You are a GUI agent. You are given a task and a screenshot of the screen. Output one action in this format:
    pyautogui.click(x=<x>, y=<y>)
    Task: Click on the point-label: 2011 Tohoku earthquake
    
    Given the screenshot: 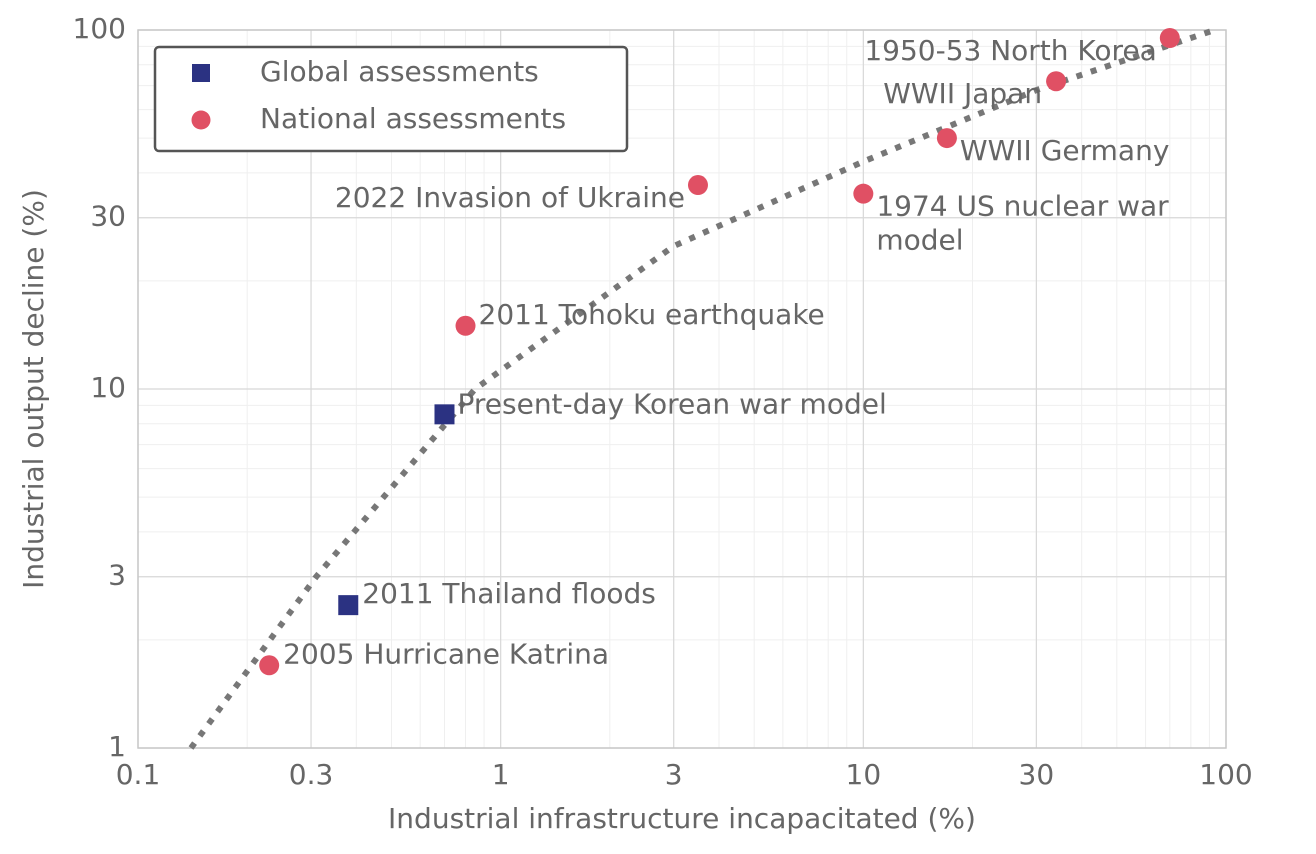 What is the action you would take?
    pyautogui.click(x=652, y=314)
    